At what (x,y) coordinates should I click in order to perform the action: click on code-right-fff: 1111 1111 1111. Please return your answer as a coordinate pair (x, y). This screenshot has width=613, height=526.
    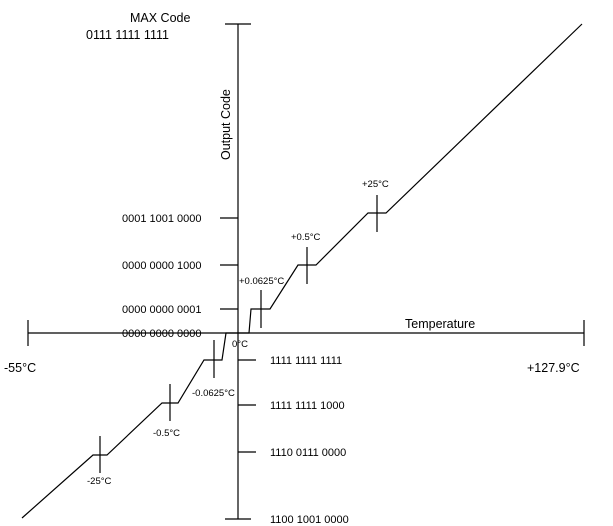
    Looking at the image, I should click on (306, 361).